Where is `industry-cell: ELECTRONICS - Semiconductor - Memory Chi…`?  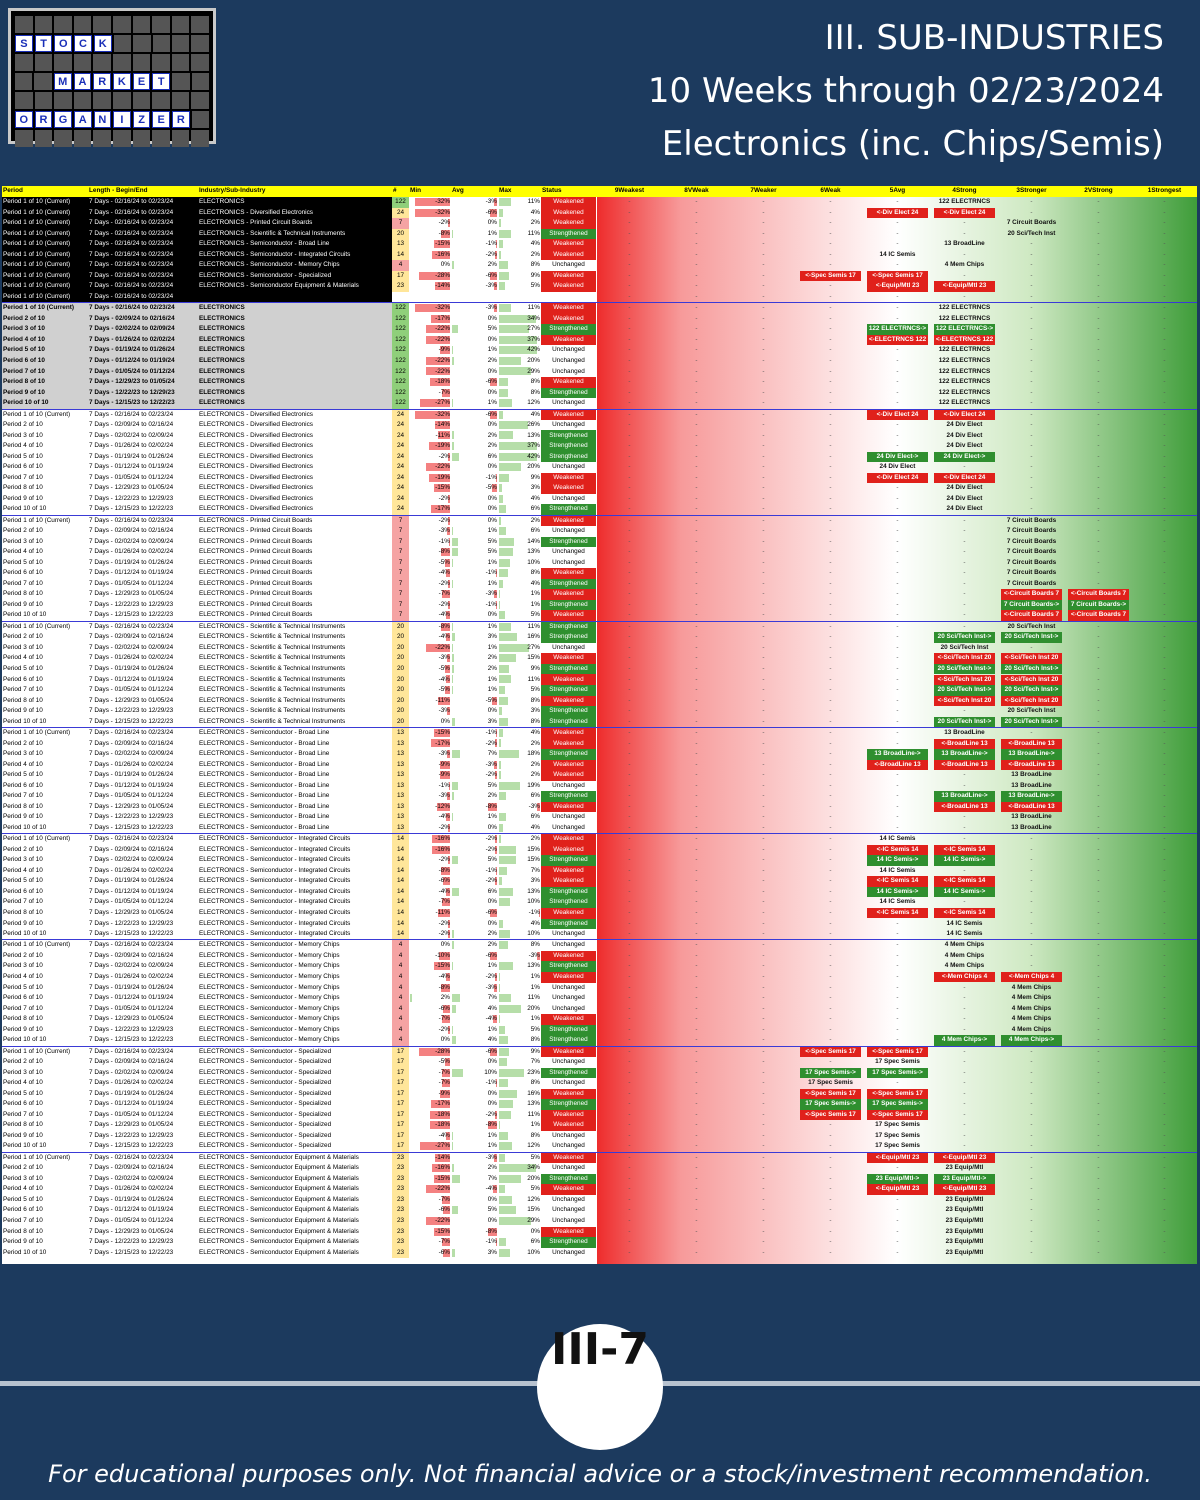
industry-cell: ELECTRONICS - Semiconductor - Memory Chi… is located at coordinates (295, 265).